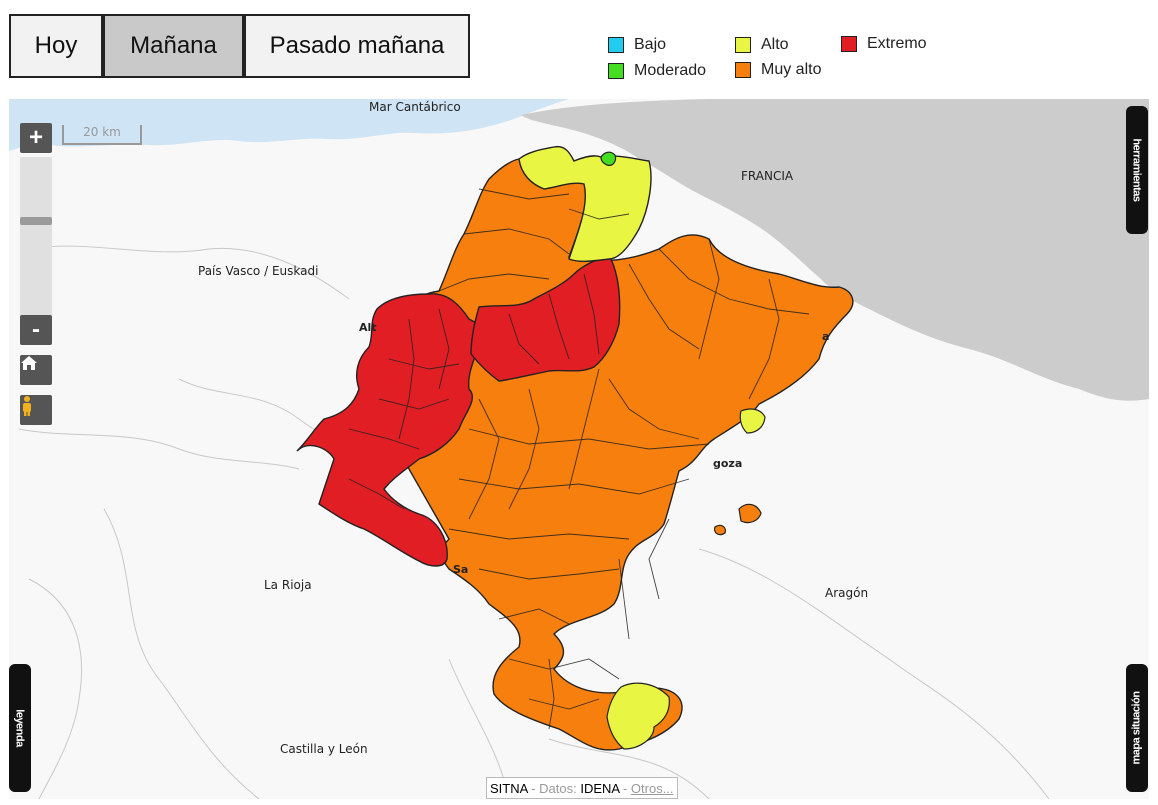  I want to click on legend-item-muy-alto: Muy alto, so click(778, 70).